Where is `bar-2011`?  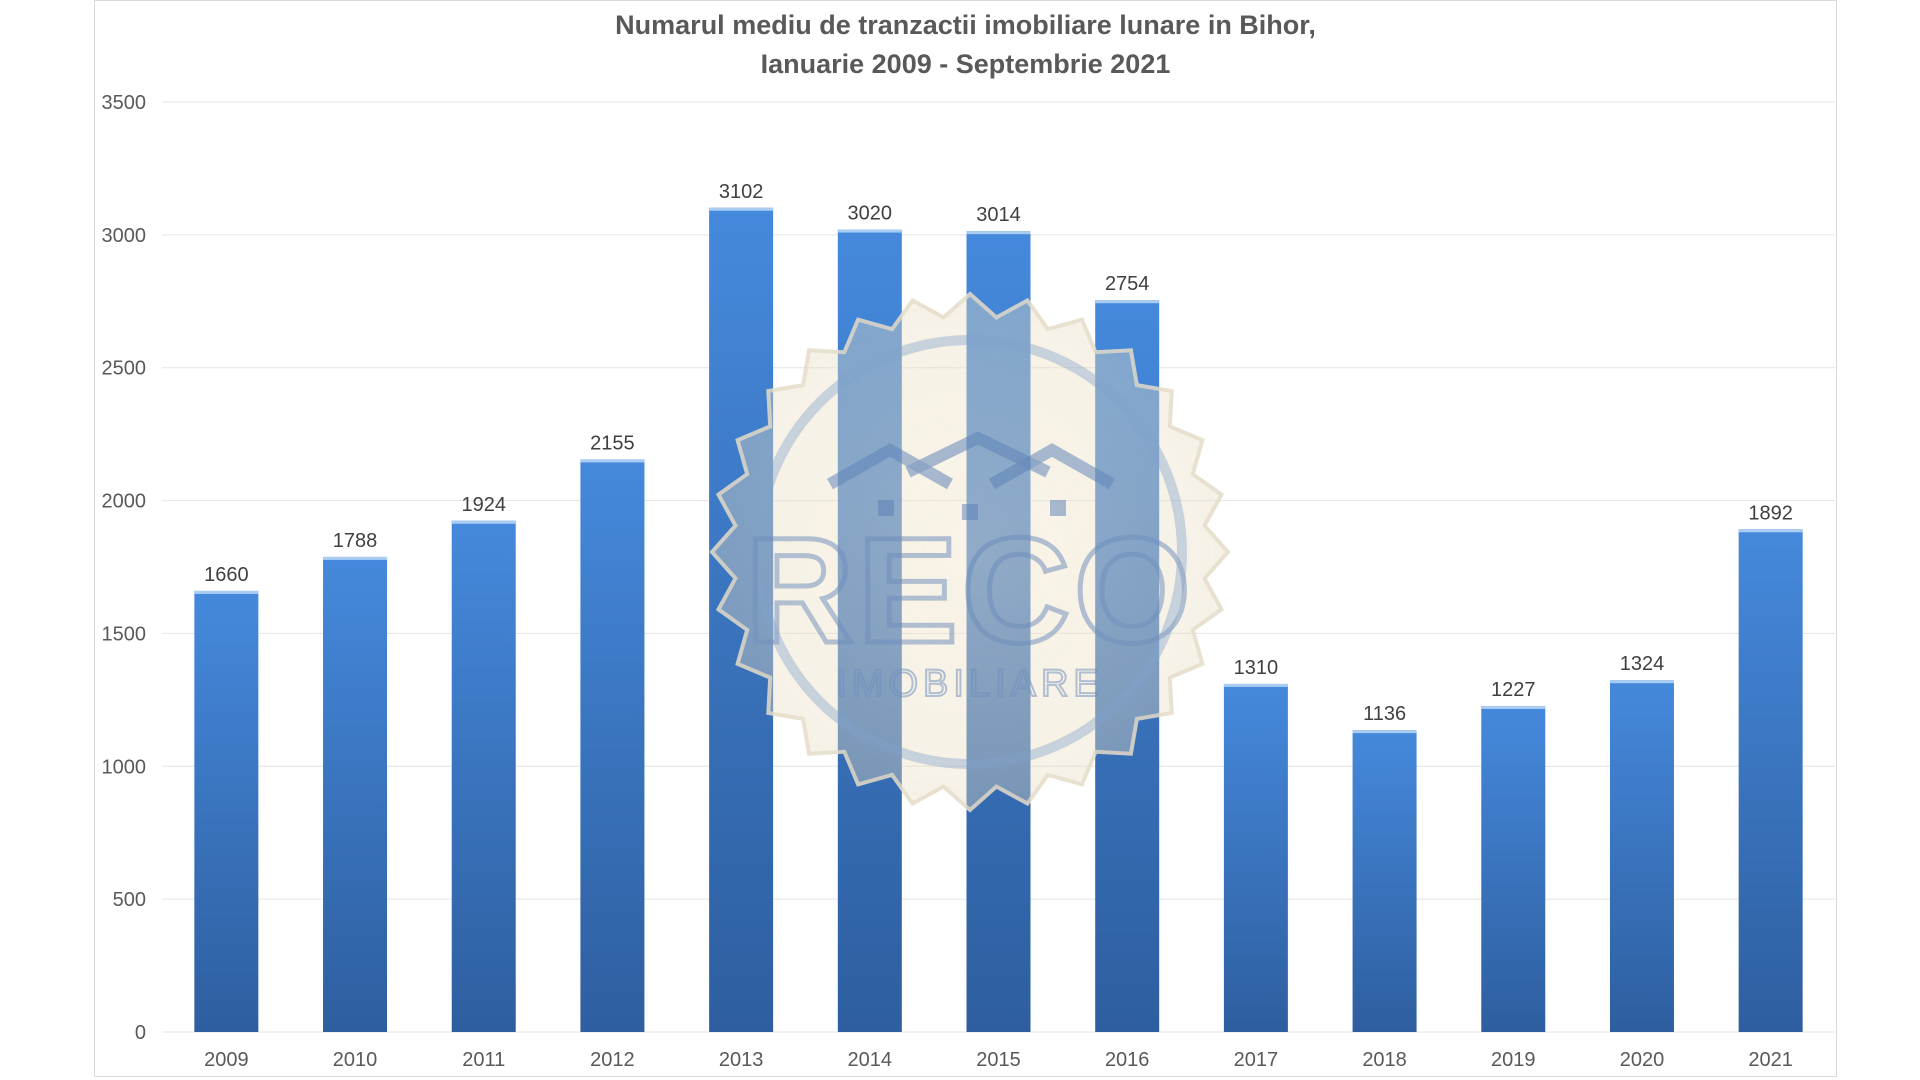
bar-2011 is located at coordinates (483, 776).